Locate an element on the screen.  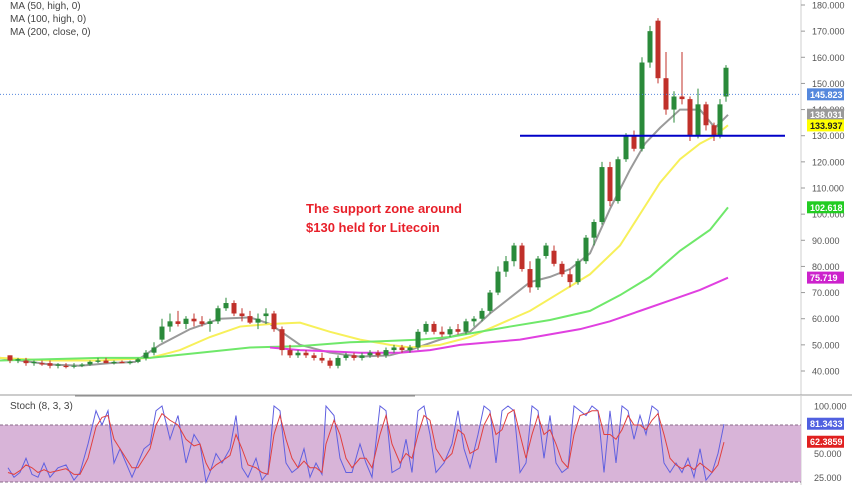
stoch-lines is located at coordinates (366, 444).